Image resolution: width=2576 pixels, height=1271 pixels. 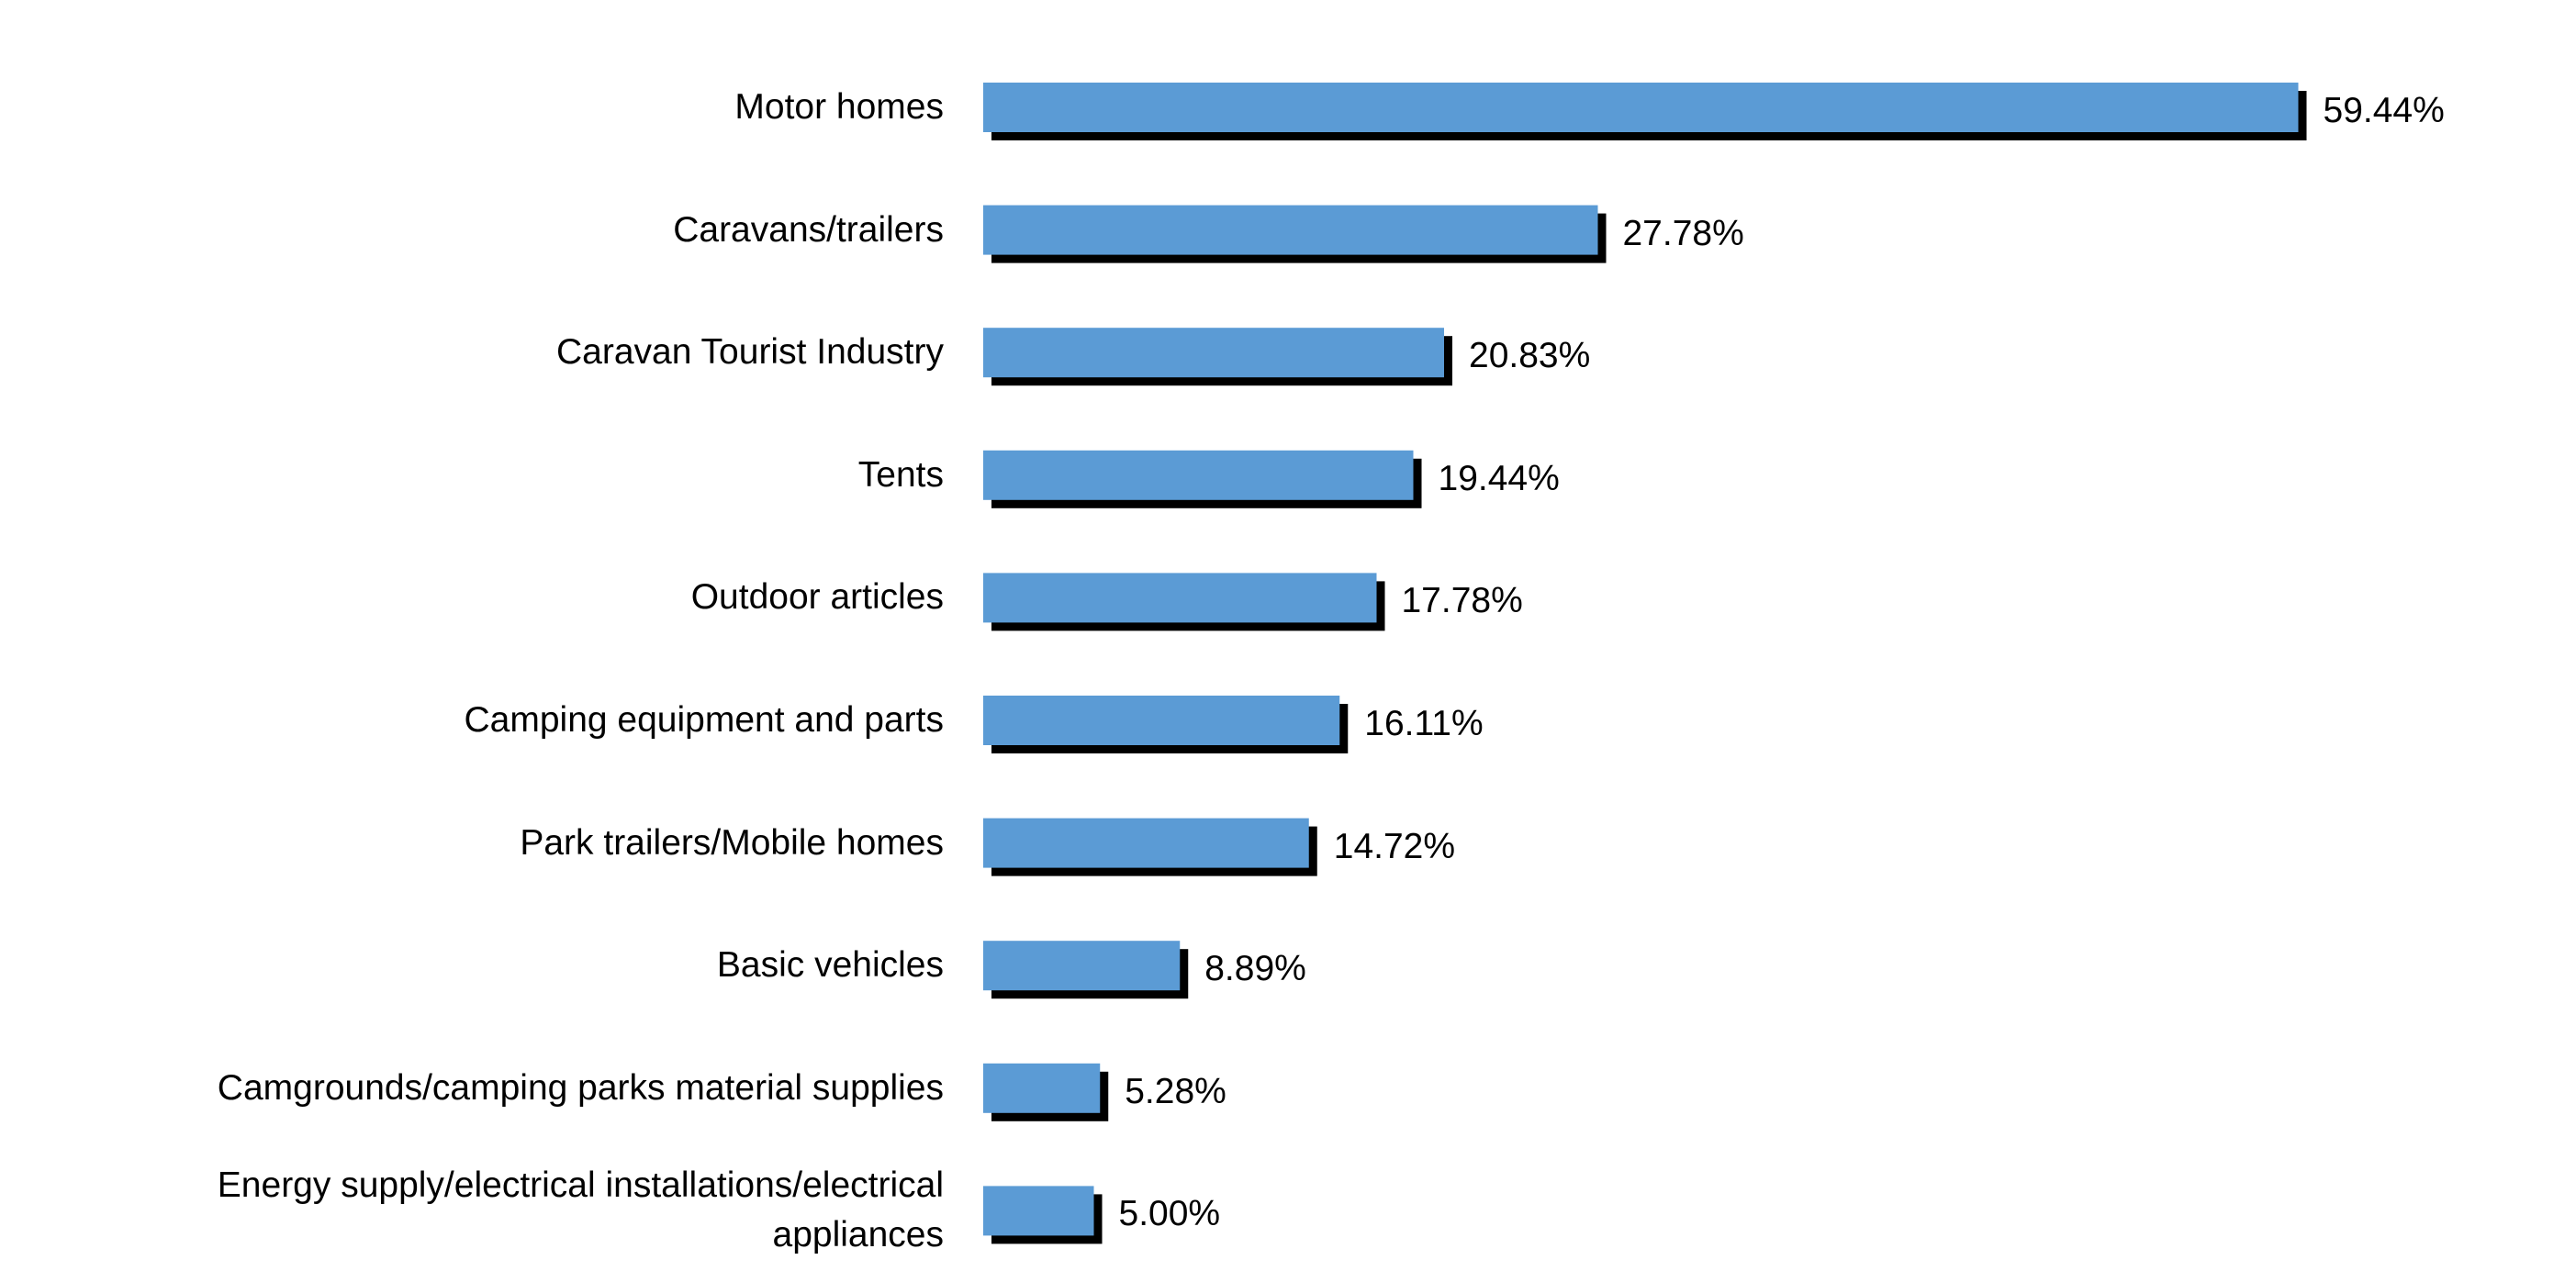 I want to click on category-label: Basic vehicles, so click(x=830, y=965).